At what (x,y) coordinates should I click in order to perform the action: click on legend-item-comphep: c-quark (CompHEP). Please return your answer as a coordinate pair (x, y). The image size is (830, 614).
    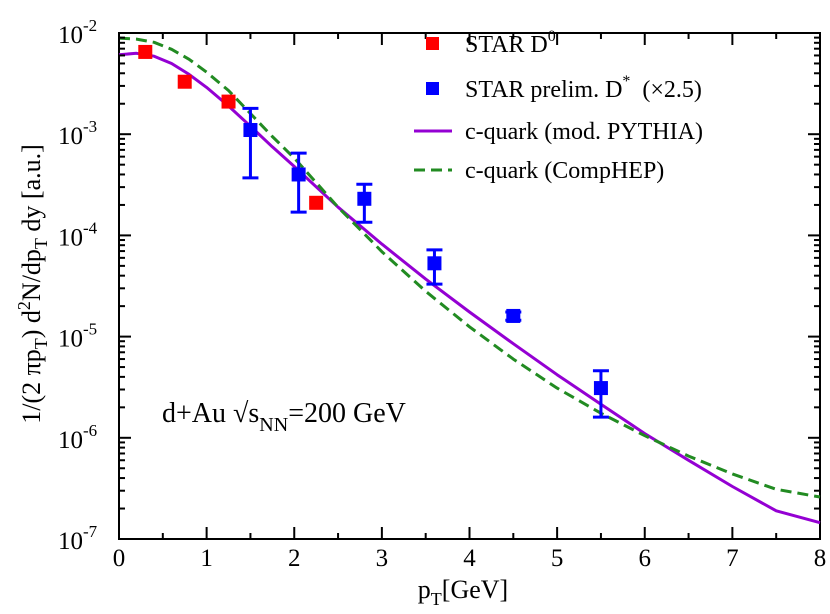
    Looking at the image, I should click on (539, 171).